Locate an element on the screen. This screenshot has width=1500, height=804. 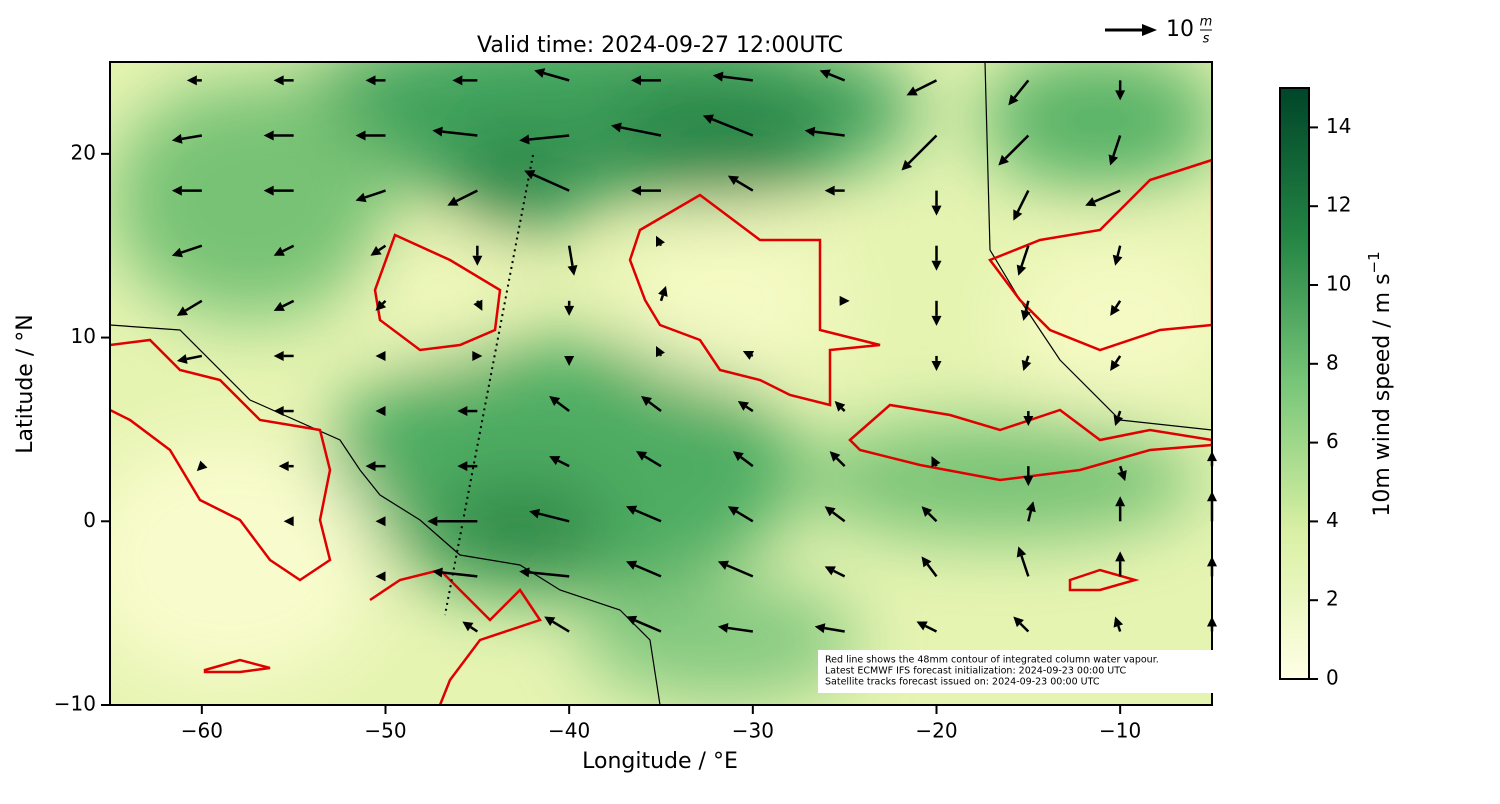
y-axis-label: Latitude / °N is located at coordinates (25, 383).